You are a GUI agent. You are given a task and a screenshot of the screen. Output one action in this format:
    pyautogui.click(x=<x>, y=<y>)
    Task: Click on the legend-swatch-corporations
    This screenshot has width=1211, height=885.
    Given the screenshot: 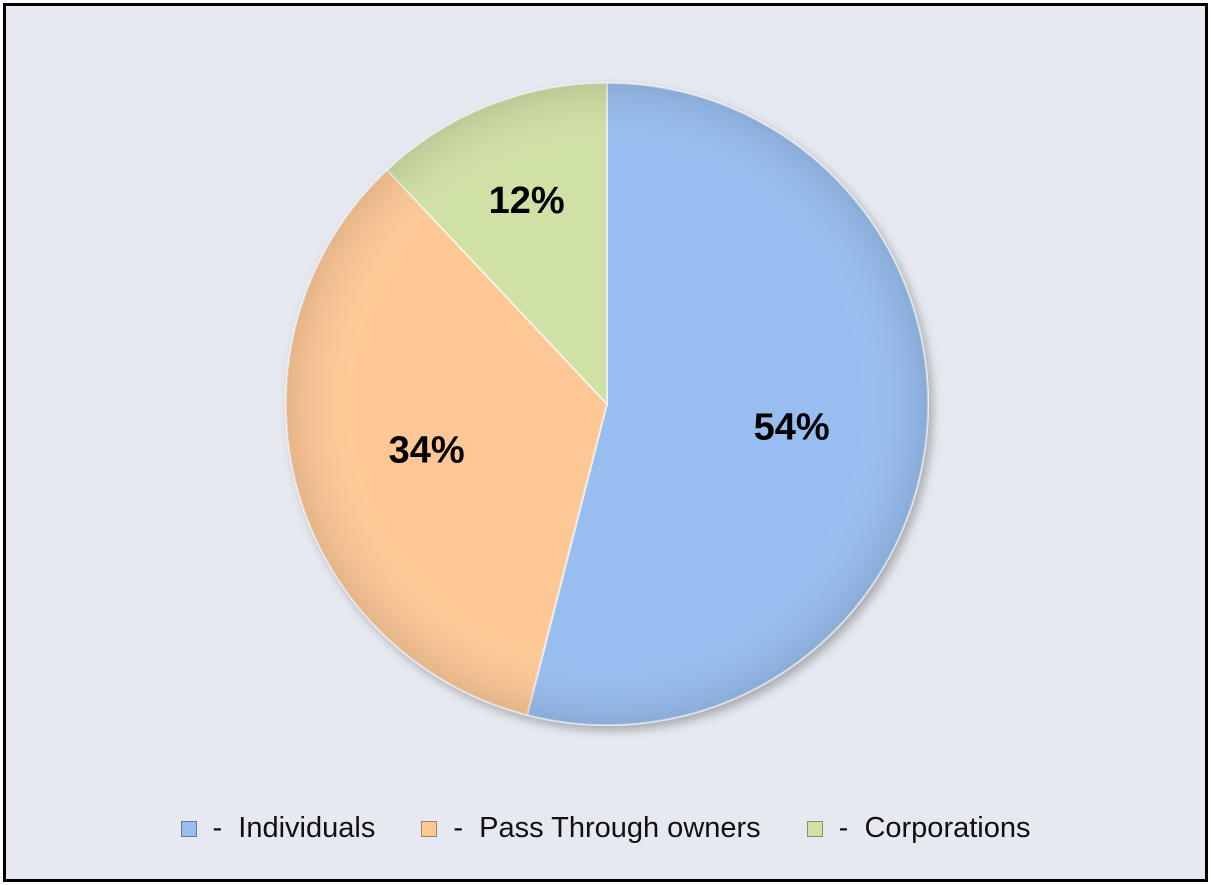 What is the action you would take?
    pyautogui.click(x=814, y=828)
    